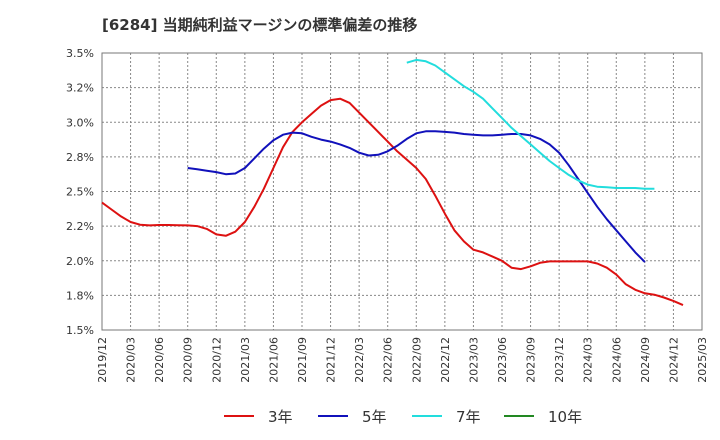  Describe the element at coordinates (352, 416) in the screenshot. I see `legend-item-5y: 5年` at that location.